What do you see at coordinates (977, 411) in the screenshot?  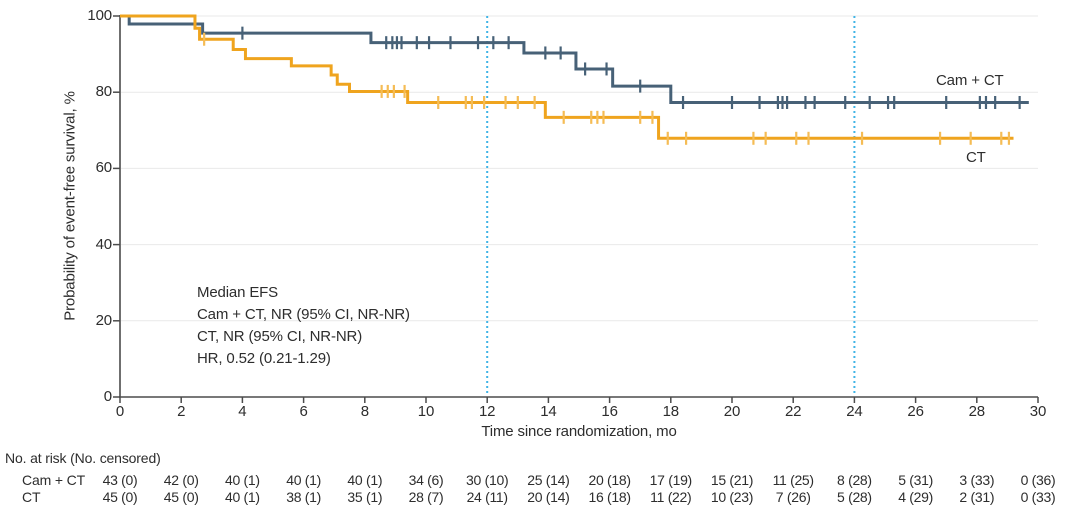 I see `x-tick-label-28: 28` at bounding box center [977, 411].